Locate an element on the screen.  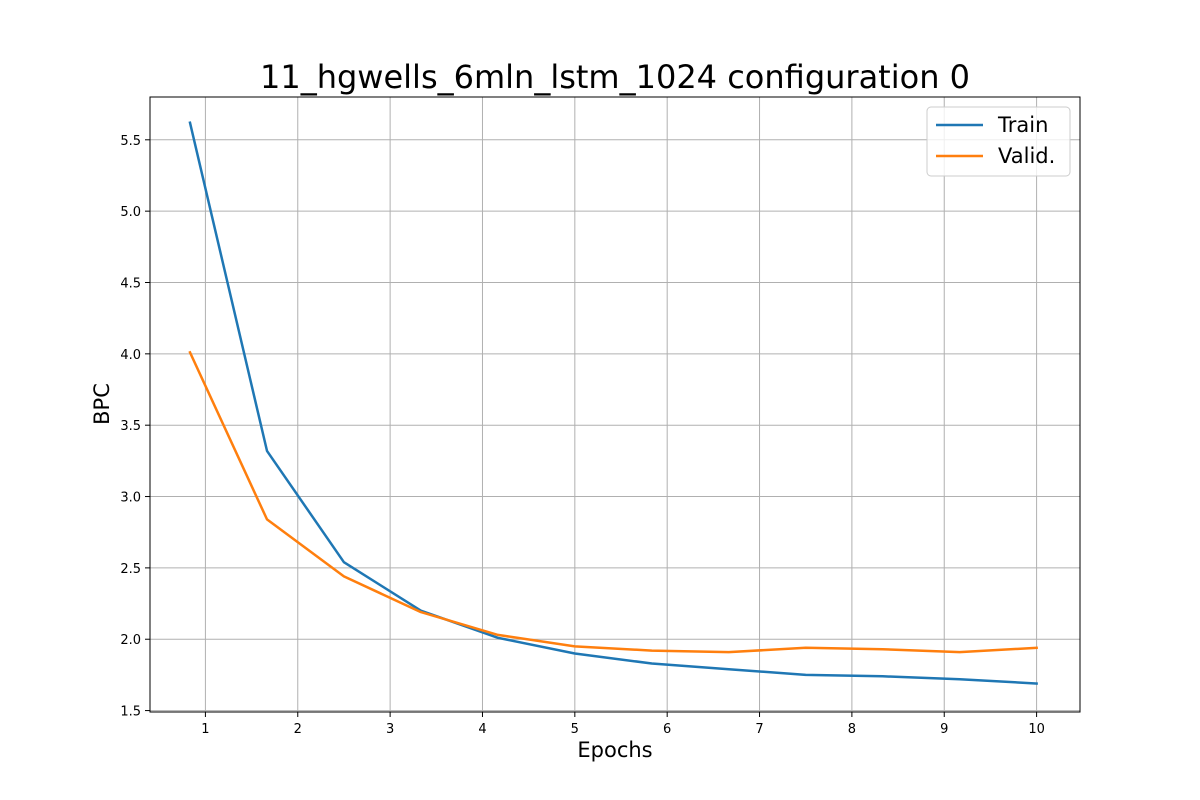
y-tick-label: 3.5 is located at coordinates (130, 426).